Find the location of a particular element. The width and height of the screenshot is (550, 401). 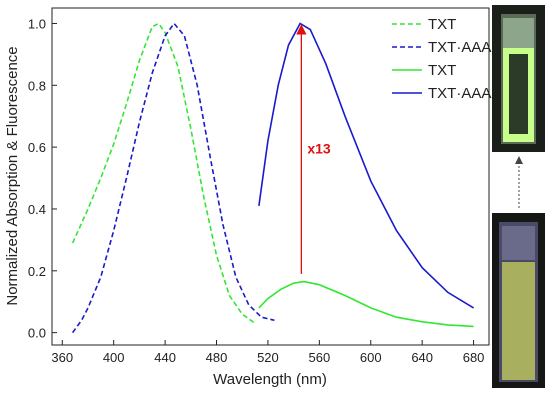

y-tick-label: 0.2 is located at coordinates (37, 271).